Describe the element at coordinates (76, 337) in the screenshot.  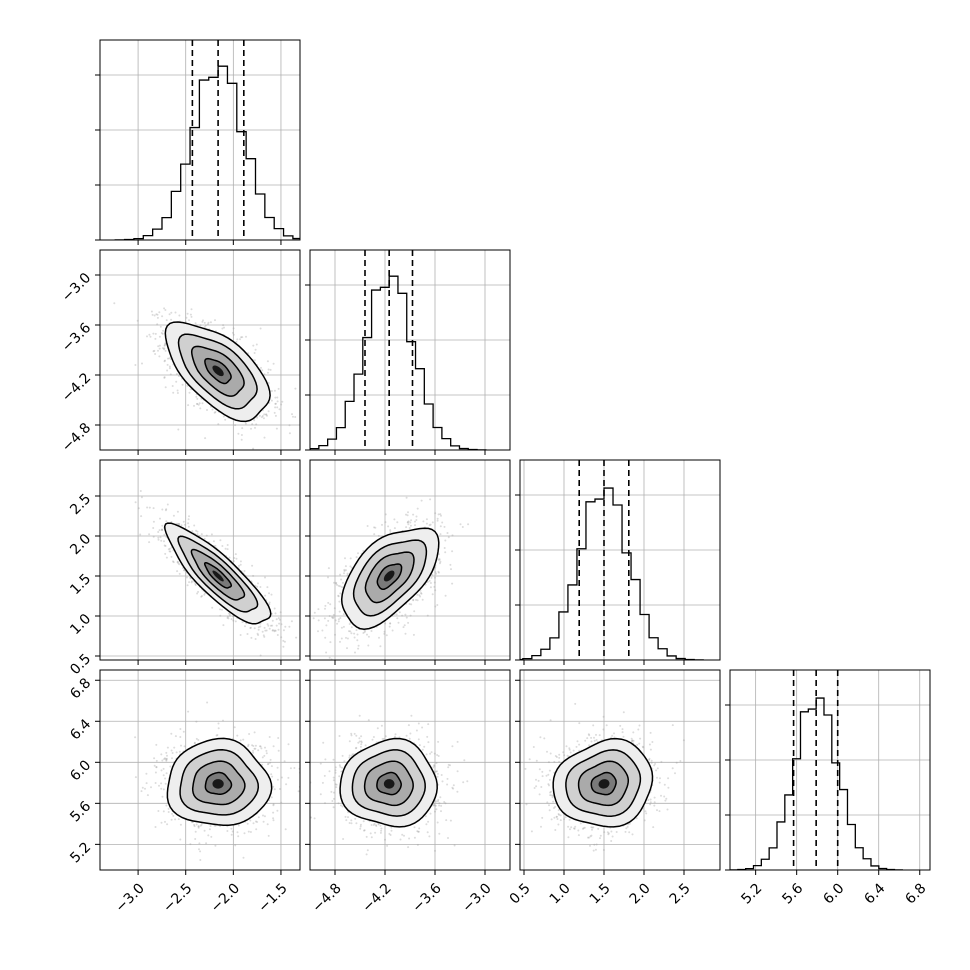
I see `y-tick-label: −3.6` at that location.